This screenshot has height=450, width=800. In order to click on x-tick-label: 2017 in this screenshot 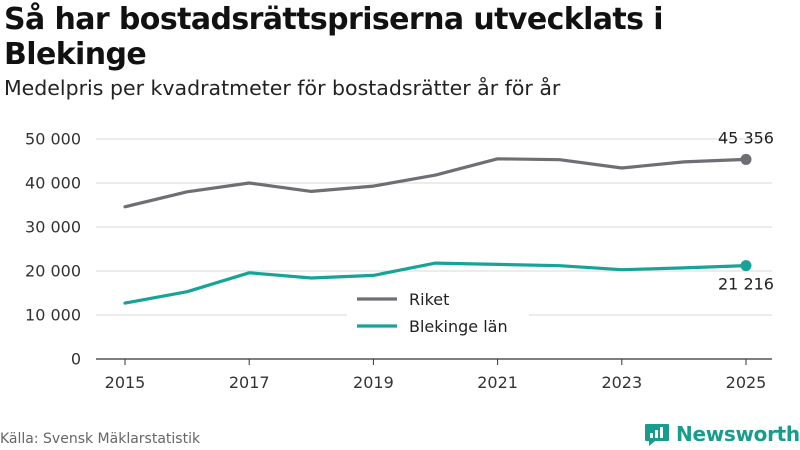, I will do `click(249, 382)`.